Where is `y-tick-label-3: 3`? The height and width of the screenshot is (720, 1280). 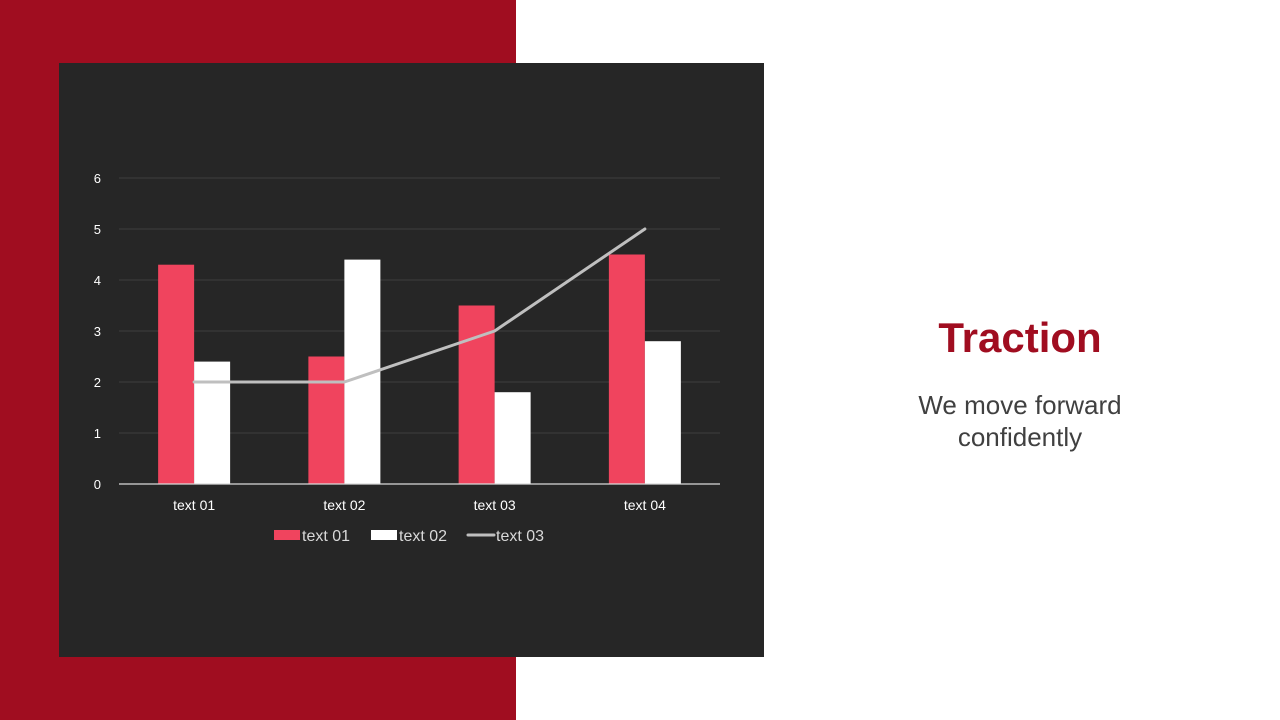 y-tick-label-3: 3 is located at coordinates (97, 331).